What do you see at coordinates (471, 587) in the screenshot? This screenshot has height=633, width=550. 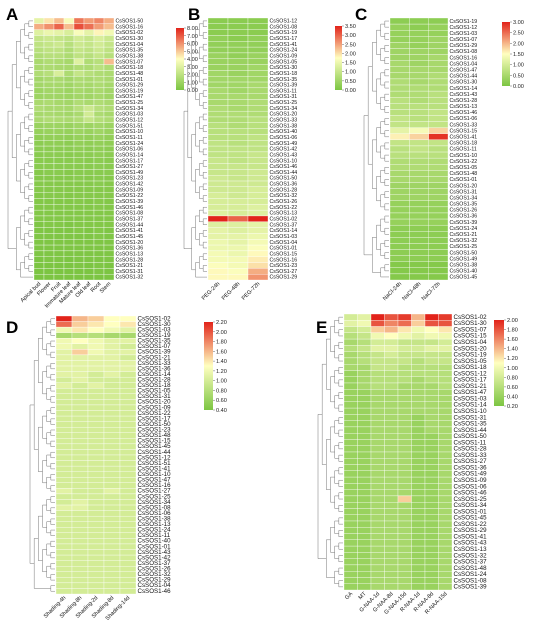 I see `row-label: CsSOS1-39` at bounding box center [471, 587].